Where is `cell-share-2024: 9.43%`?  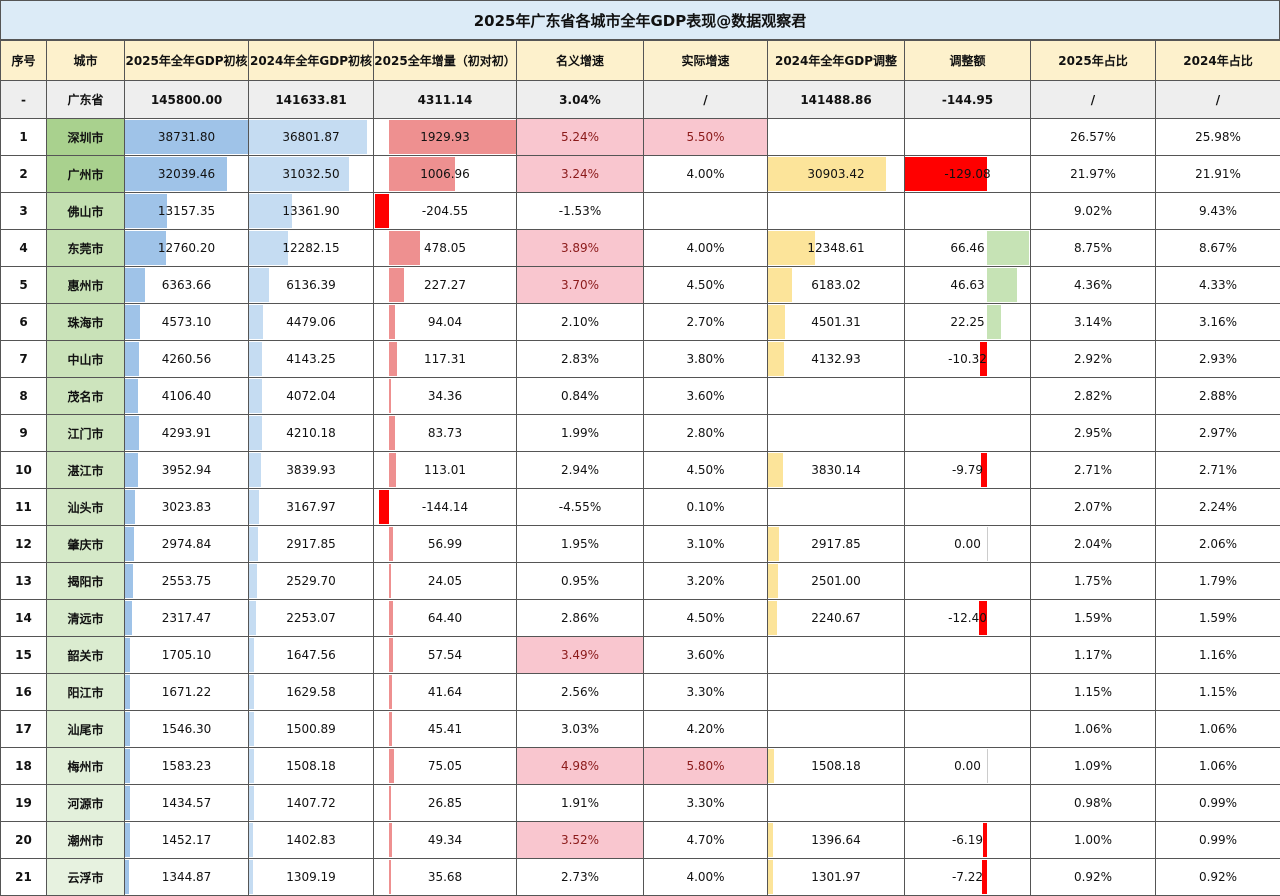
cell-share-2024: 9.43% is located at coordinates (1217, 211).